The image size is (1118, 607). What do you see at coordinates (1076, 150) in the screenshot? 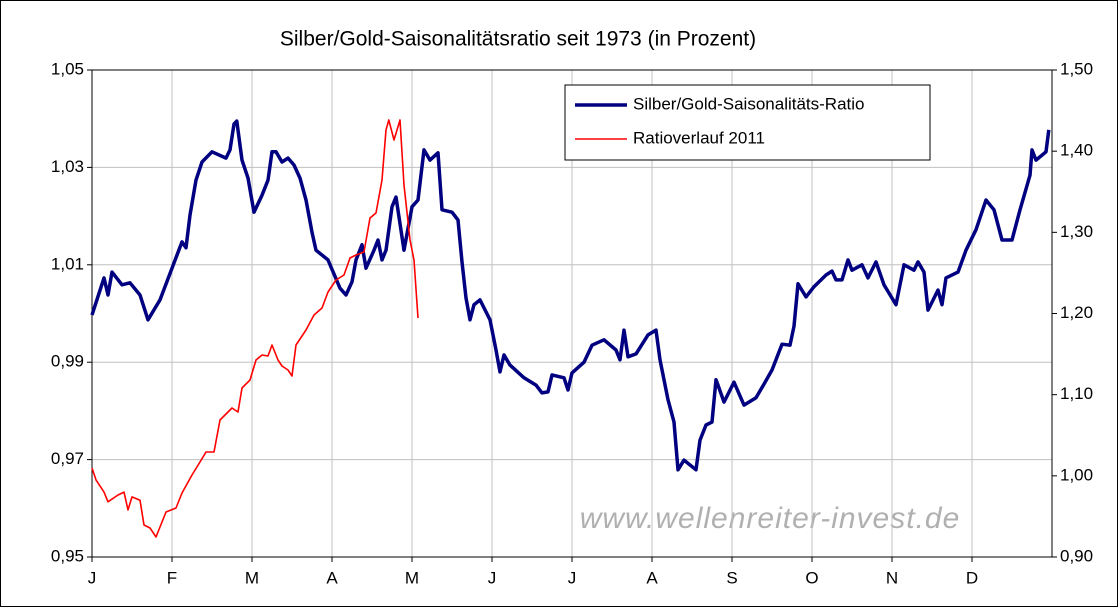
I see `y2-tick-label: 1,40` at bounding box center [1076, 150].